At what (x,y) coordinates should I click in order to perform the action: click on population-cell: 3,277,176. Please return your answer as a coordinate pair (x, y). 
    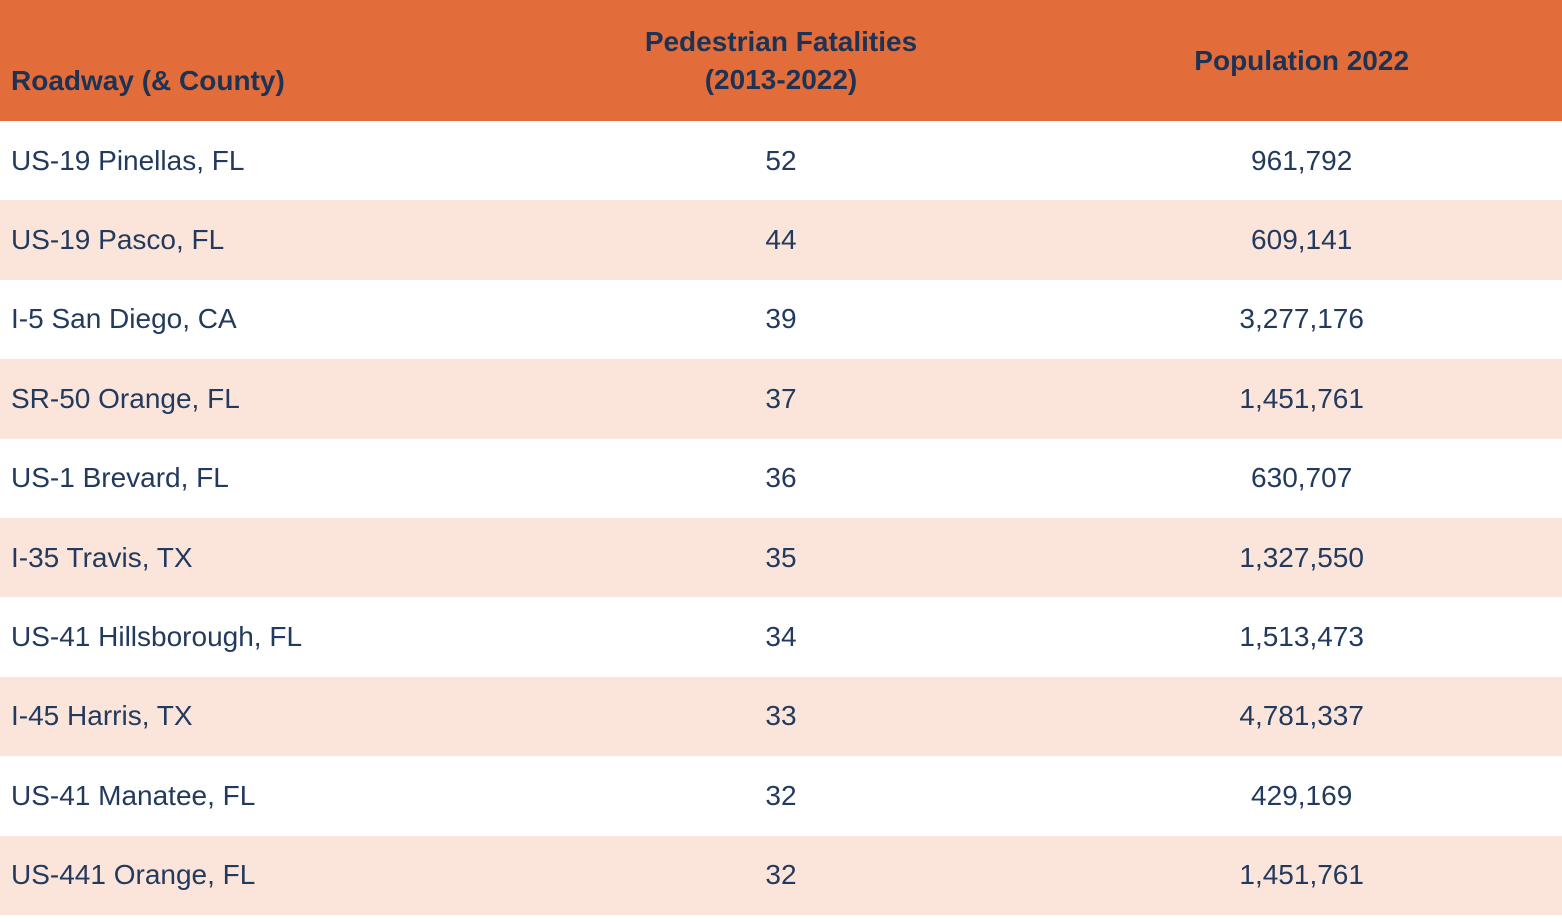
    Looking at the image, I should click on (1301, 319).